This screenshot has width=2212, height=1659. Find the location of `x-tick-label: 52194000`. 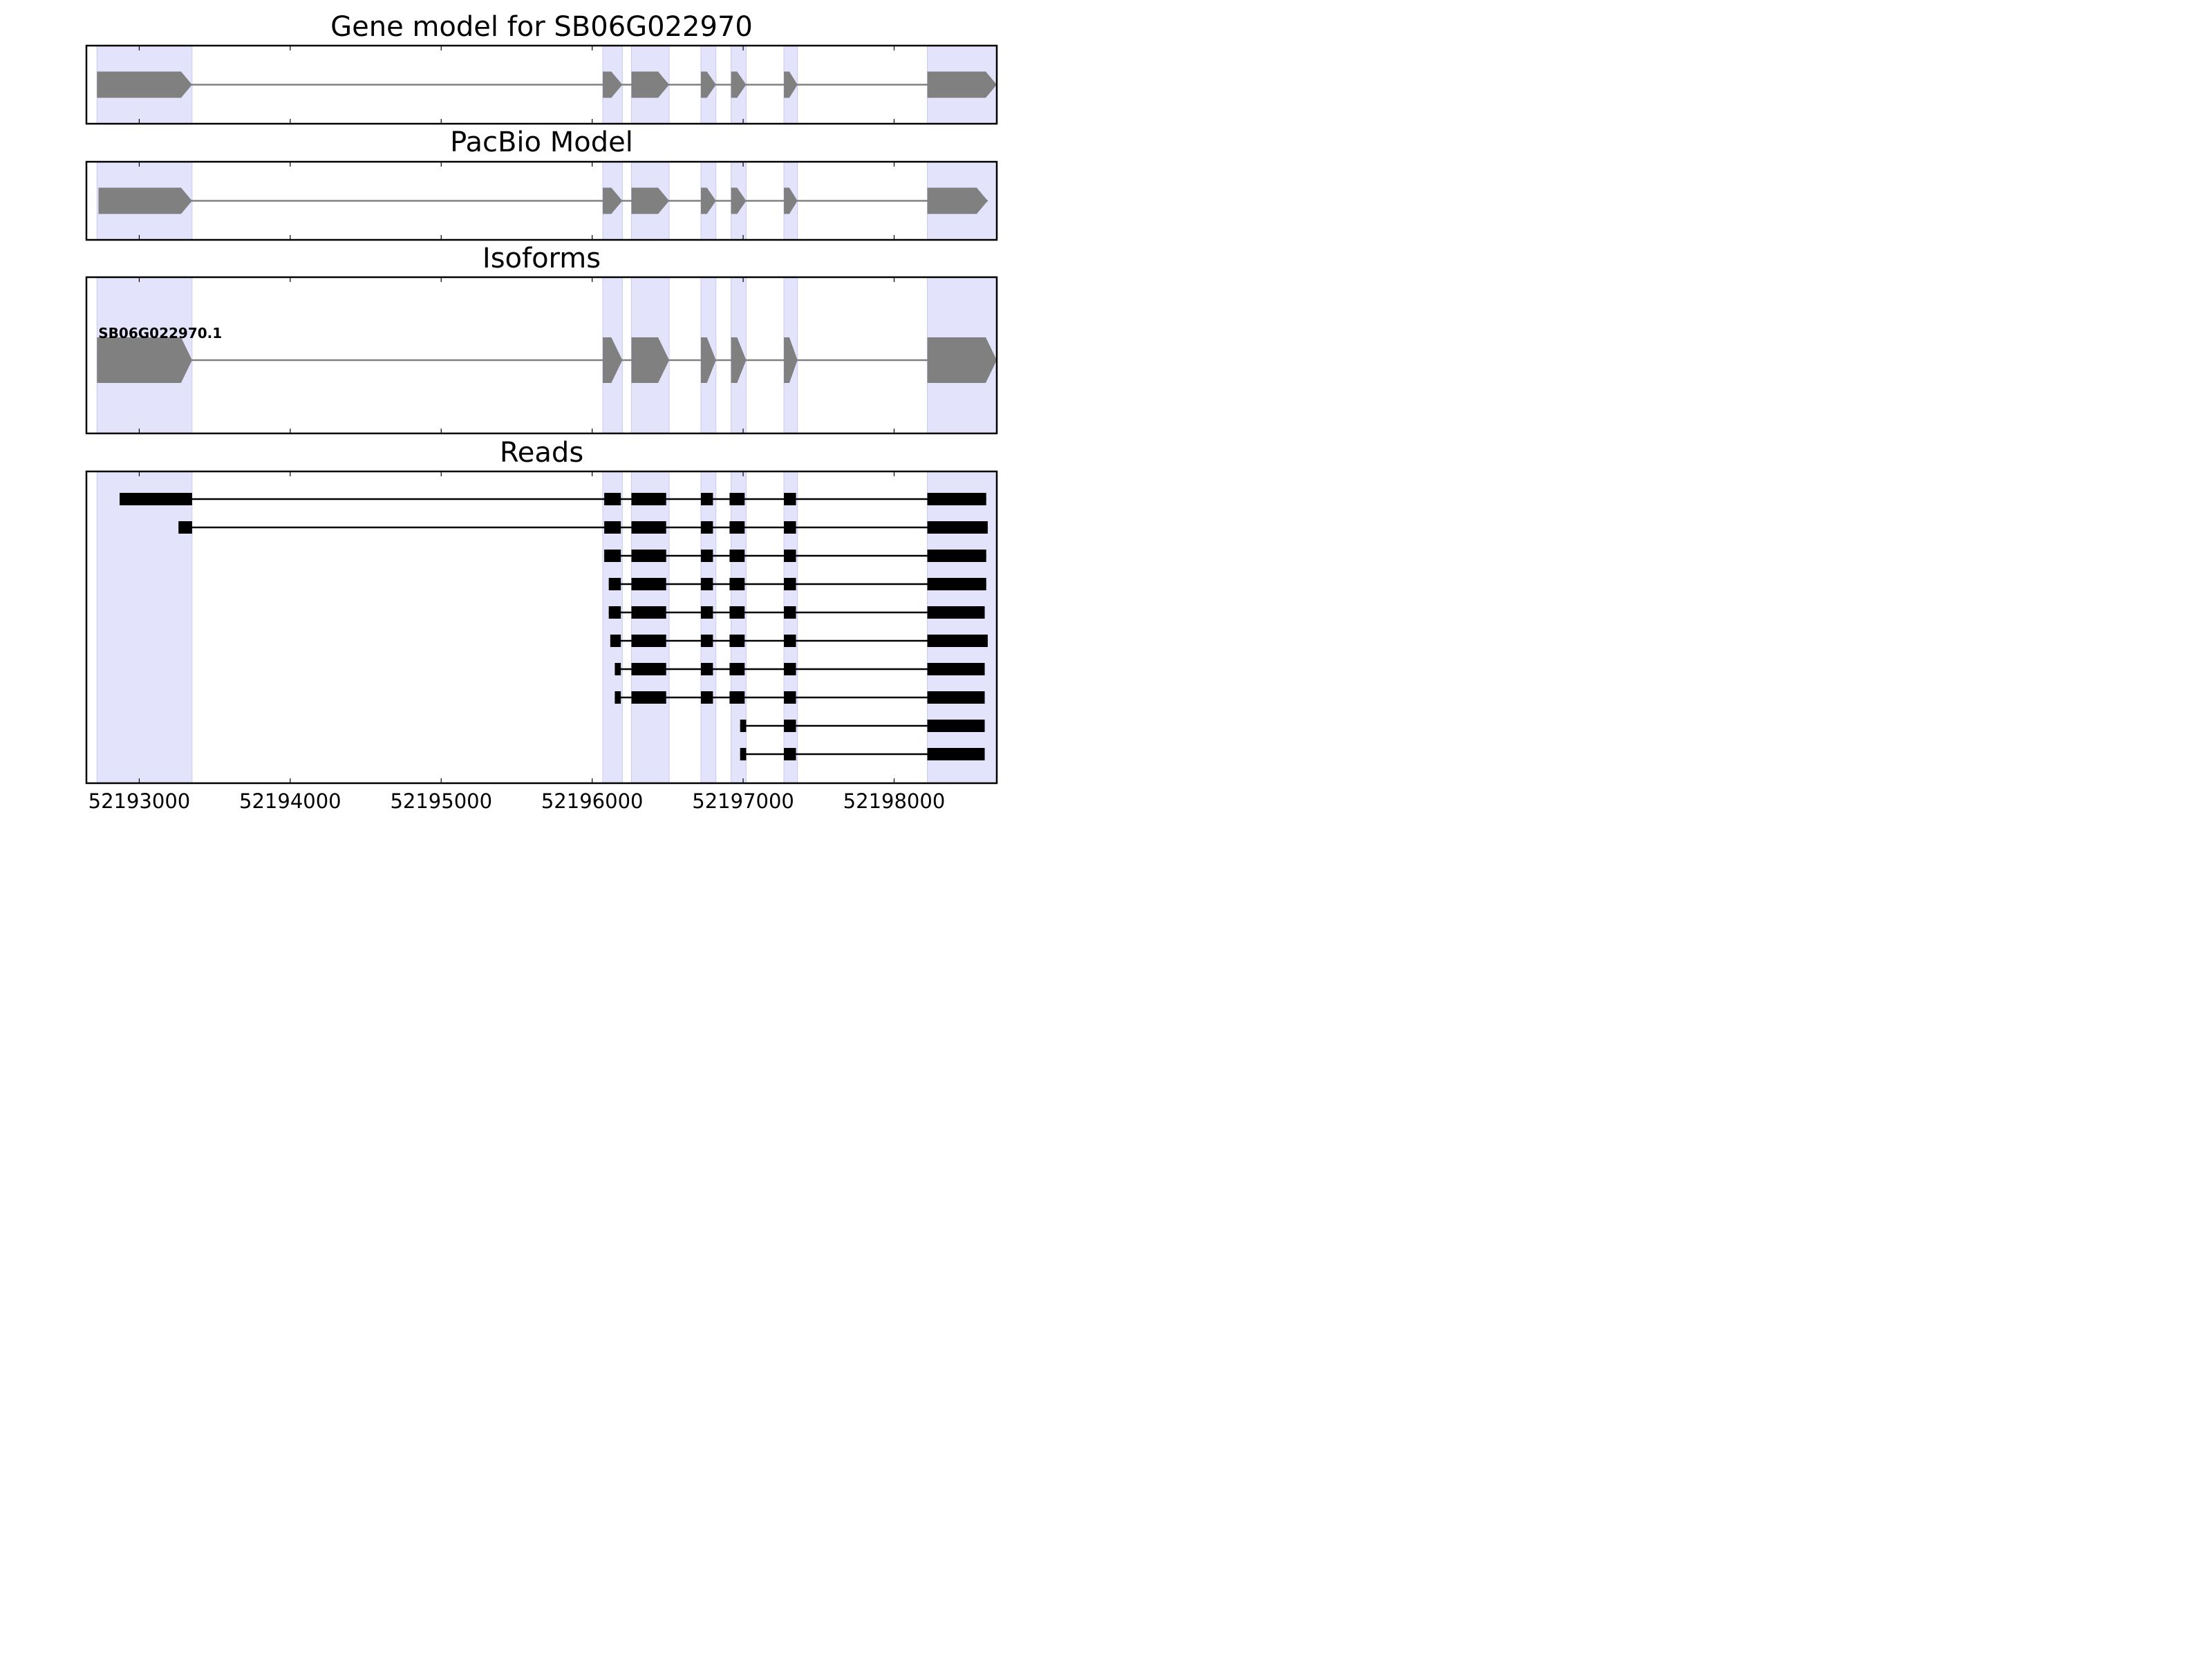

x-tick-label: 52194000 is located at coordinates (290, 800).